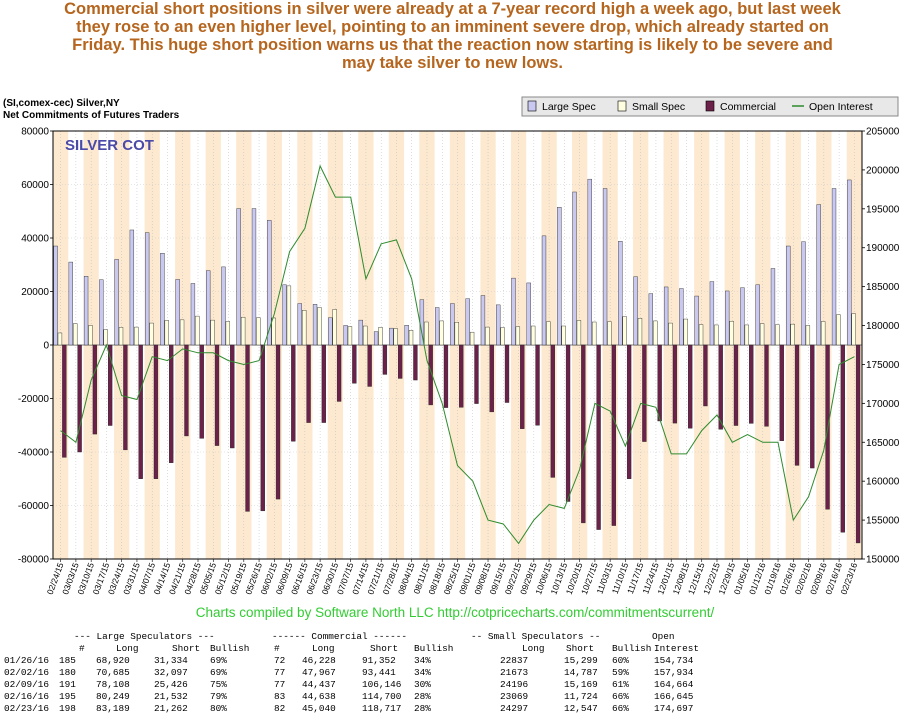  Describe the element at coordinates (144, 636) in the screenshot. I see `group-header-large-spec: --- Large Speculators ---` at that location.